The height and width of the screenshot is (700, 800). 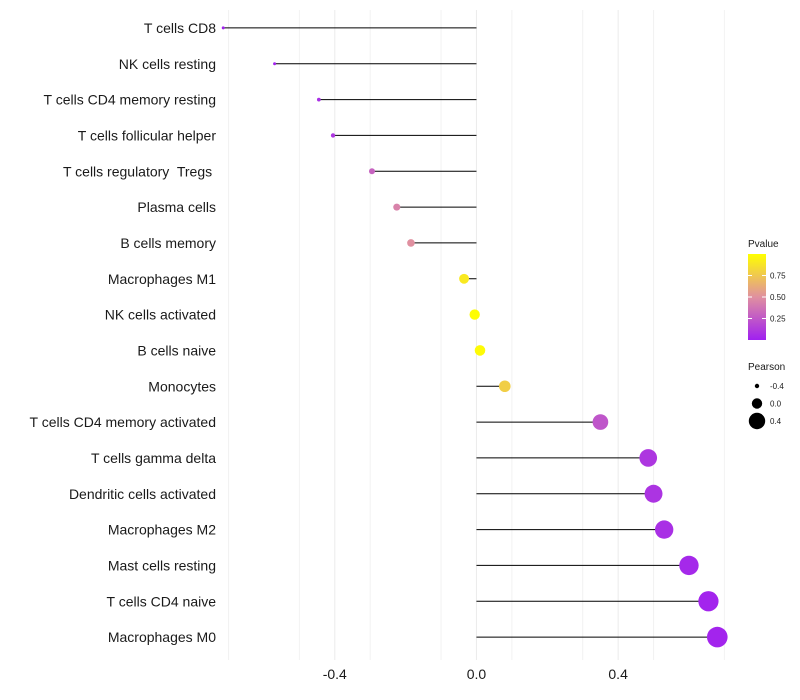 I want to click on pearson-legend: Pearson -0.4 0.0 0.4, so click(x=766, y=396).